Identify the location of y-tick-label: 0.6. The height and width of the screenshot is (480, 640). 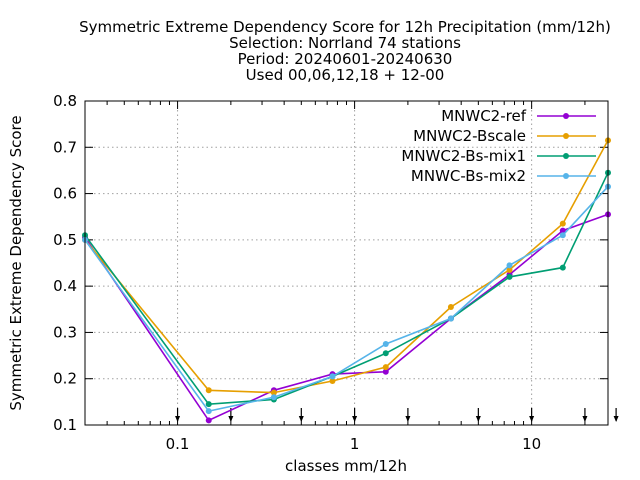
(65, 194).